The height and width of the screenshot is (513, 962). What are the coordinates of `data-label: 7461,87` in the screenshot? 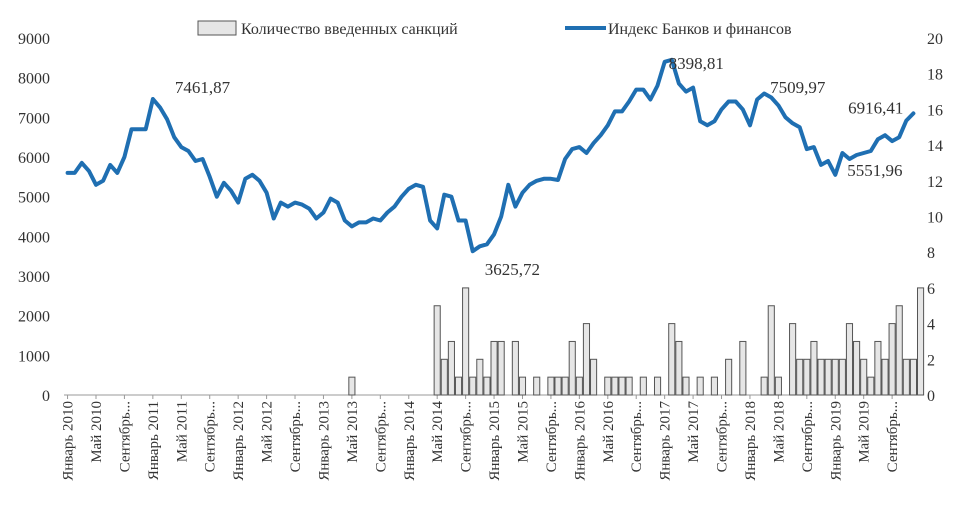 It's located at (203, 87).